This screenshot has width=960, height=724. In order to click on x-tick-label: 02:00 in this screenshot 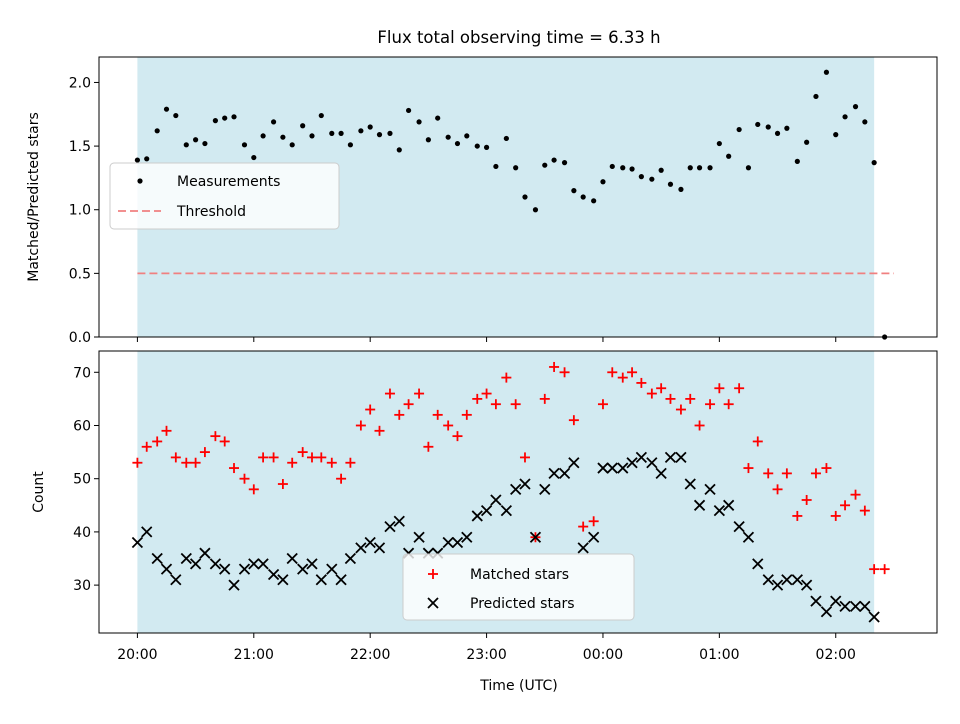, I will do `click(836, 655)`.